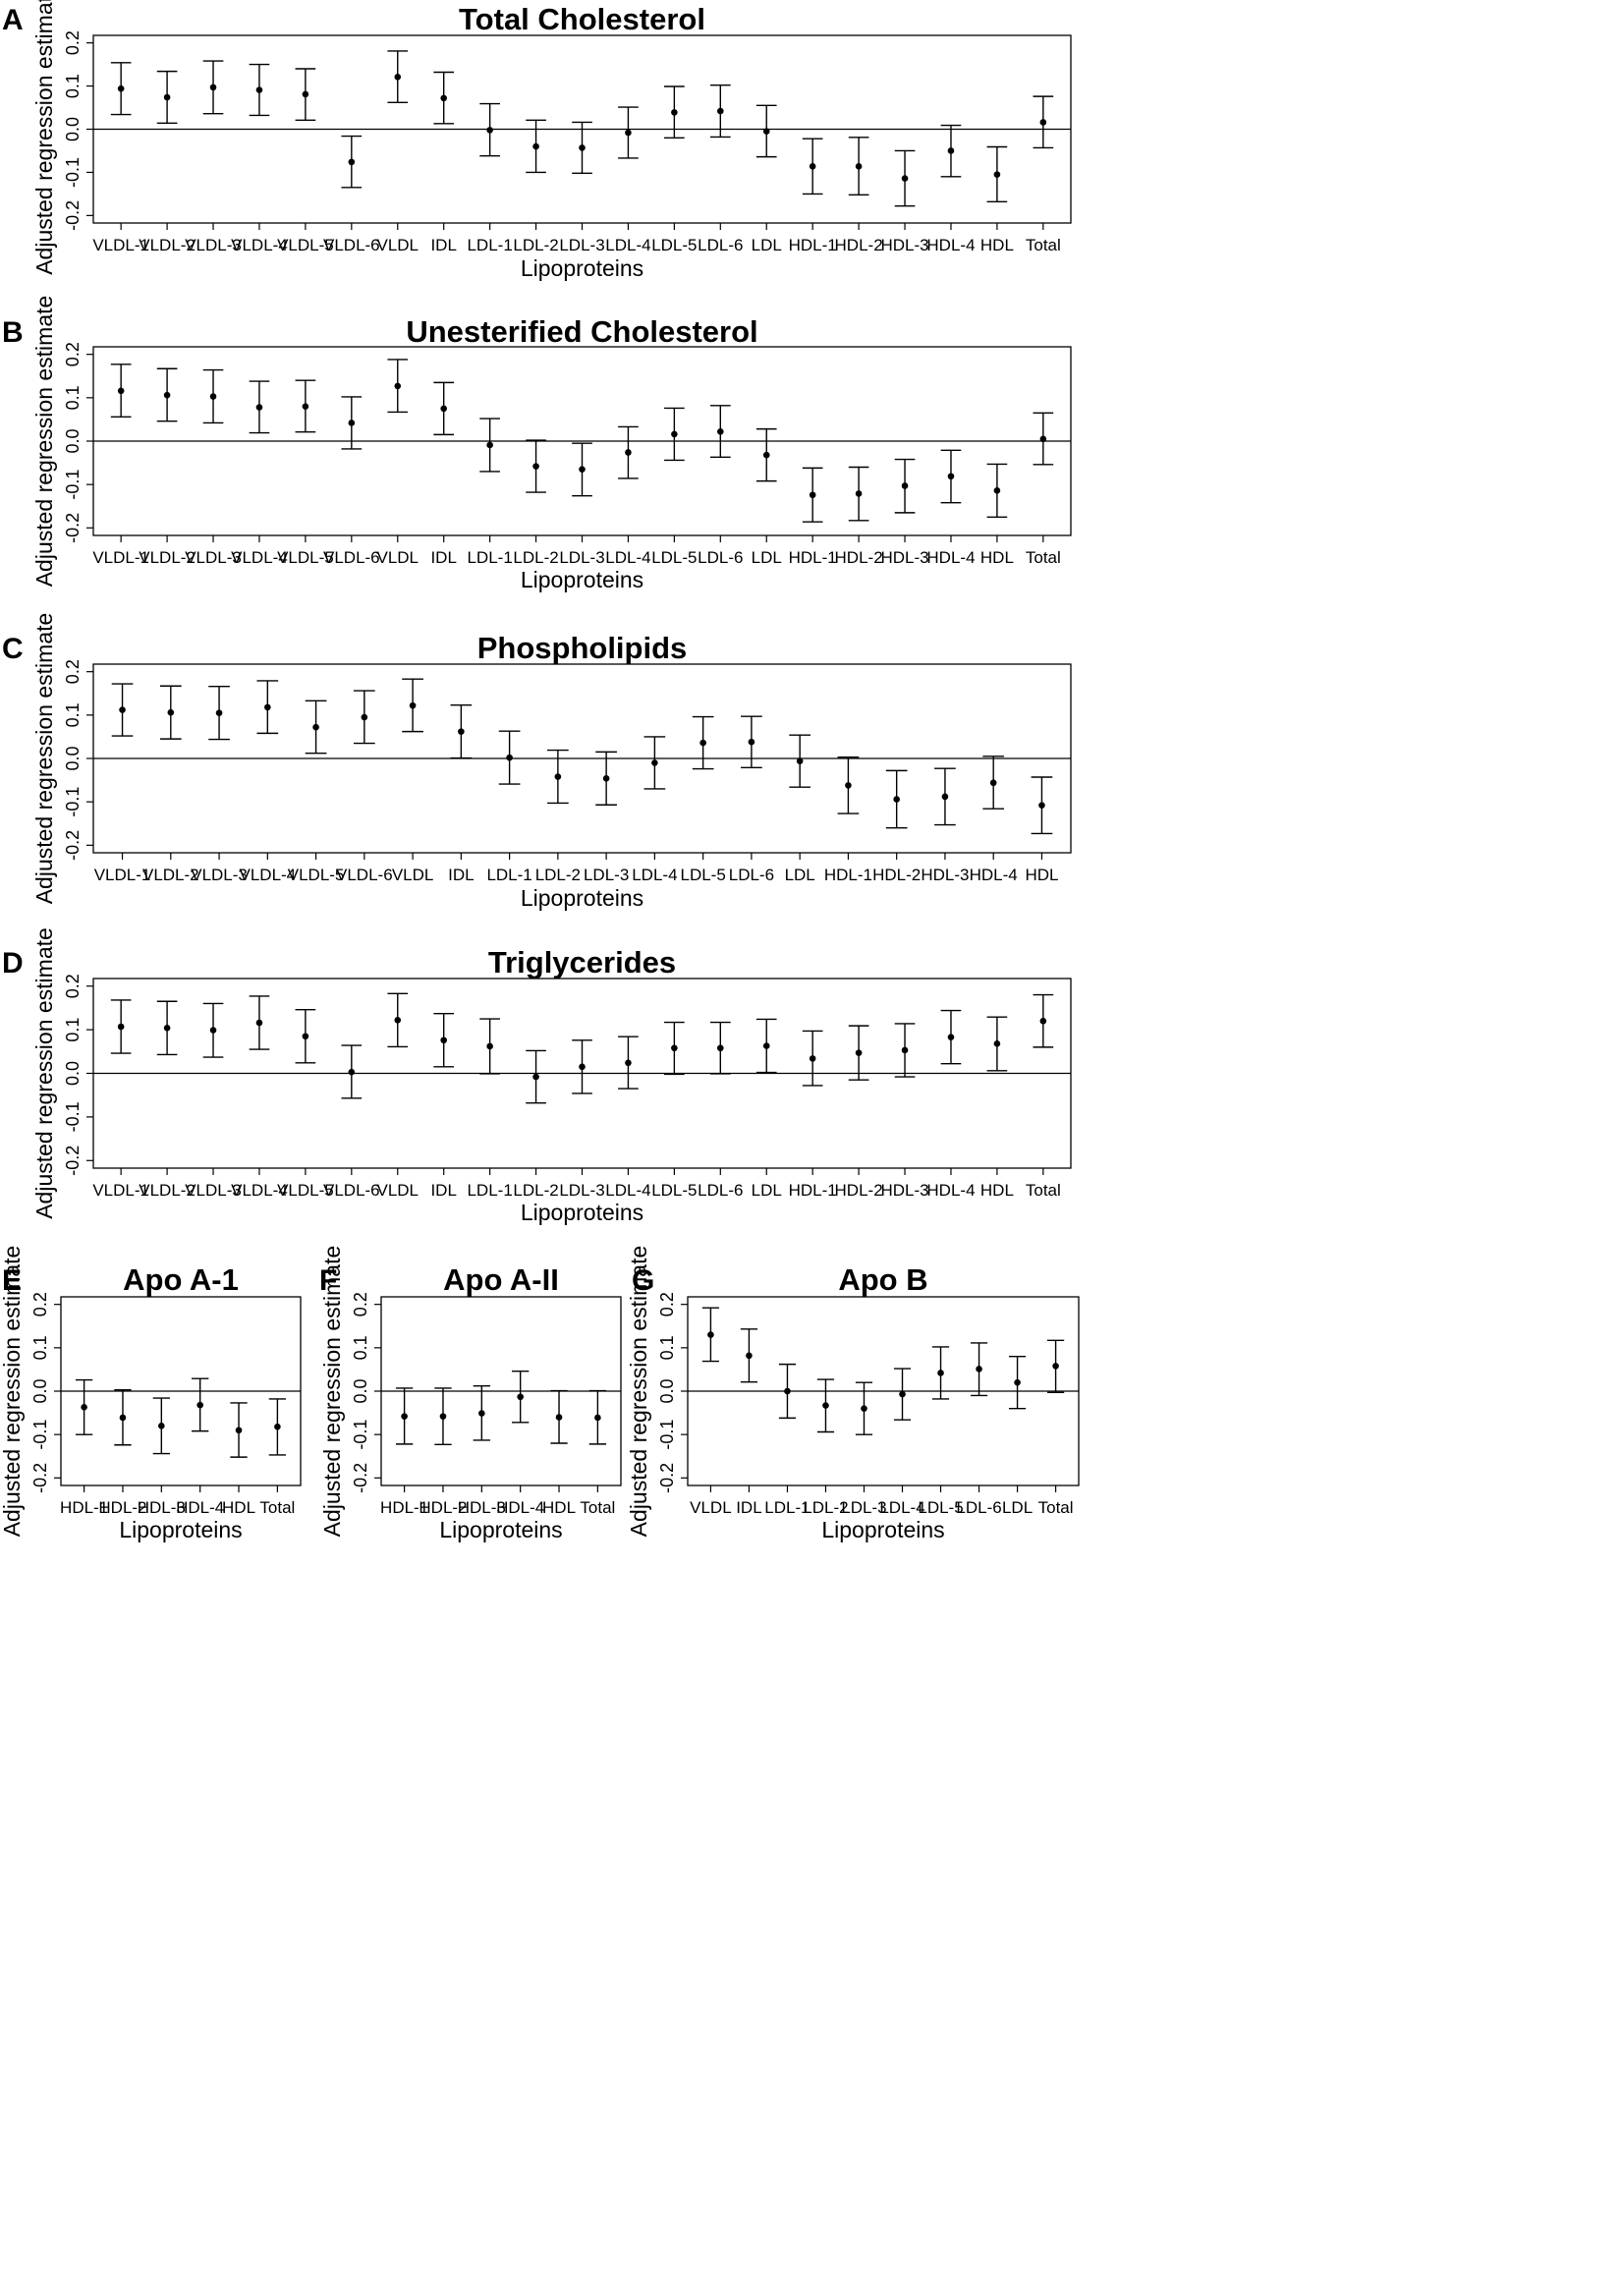 The image size is (1621, 2296). What do you see at coordinates (220, 875) in the screenshot?
I see `panel-c-x-tick-label: VLDL-3` at bounding box center [220, 875].